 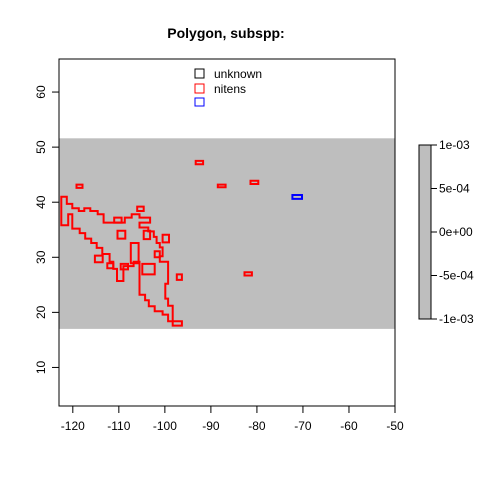 What do you see at coordinates (41, 92) in the screenshot?
I see `y-tick-label: 60` at bounding box center [41, 92].